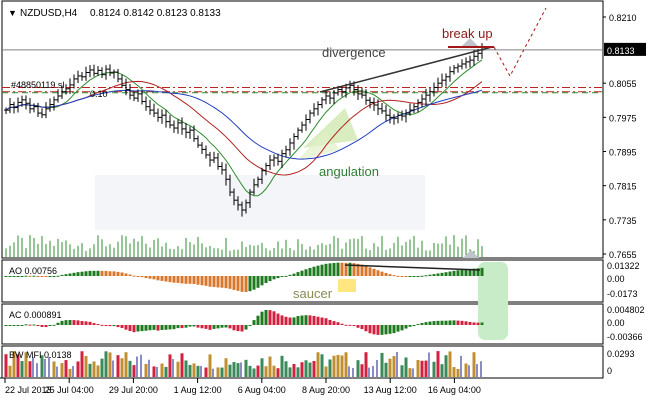  I want to click on time-tick-label: 1 Aug 12:00, so click(198, 390).